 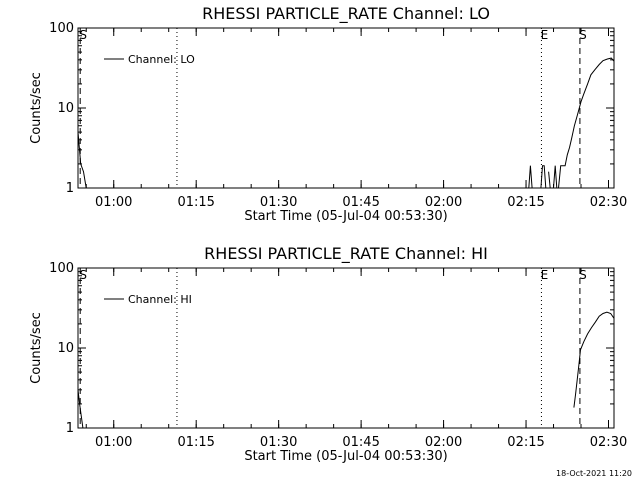 What do you see at coordinates (346, 14) in the screenshot?
I see `chart-title: RHESSI PARTICLE_RATE Channel: LO` at bounding box center [346, 14].